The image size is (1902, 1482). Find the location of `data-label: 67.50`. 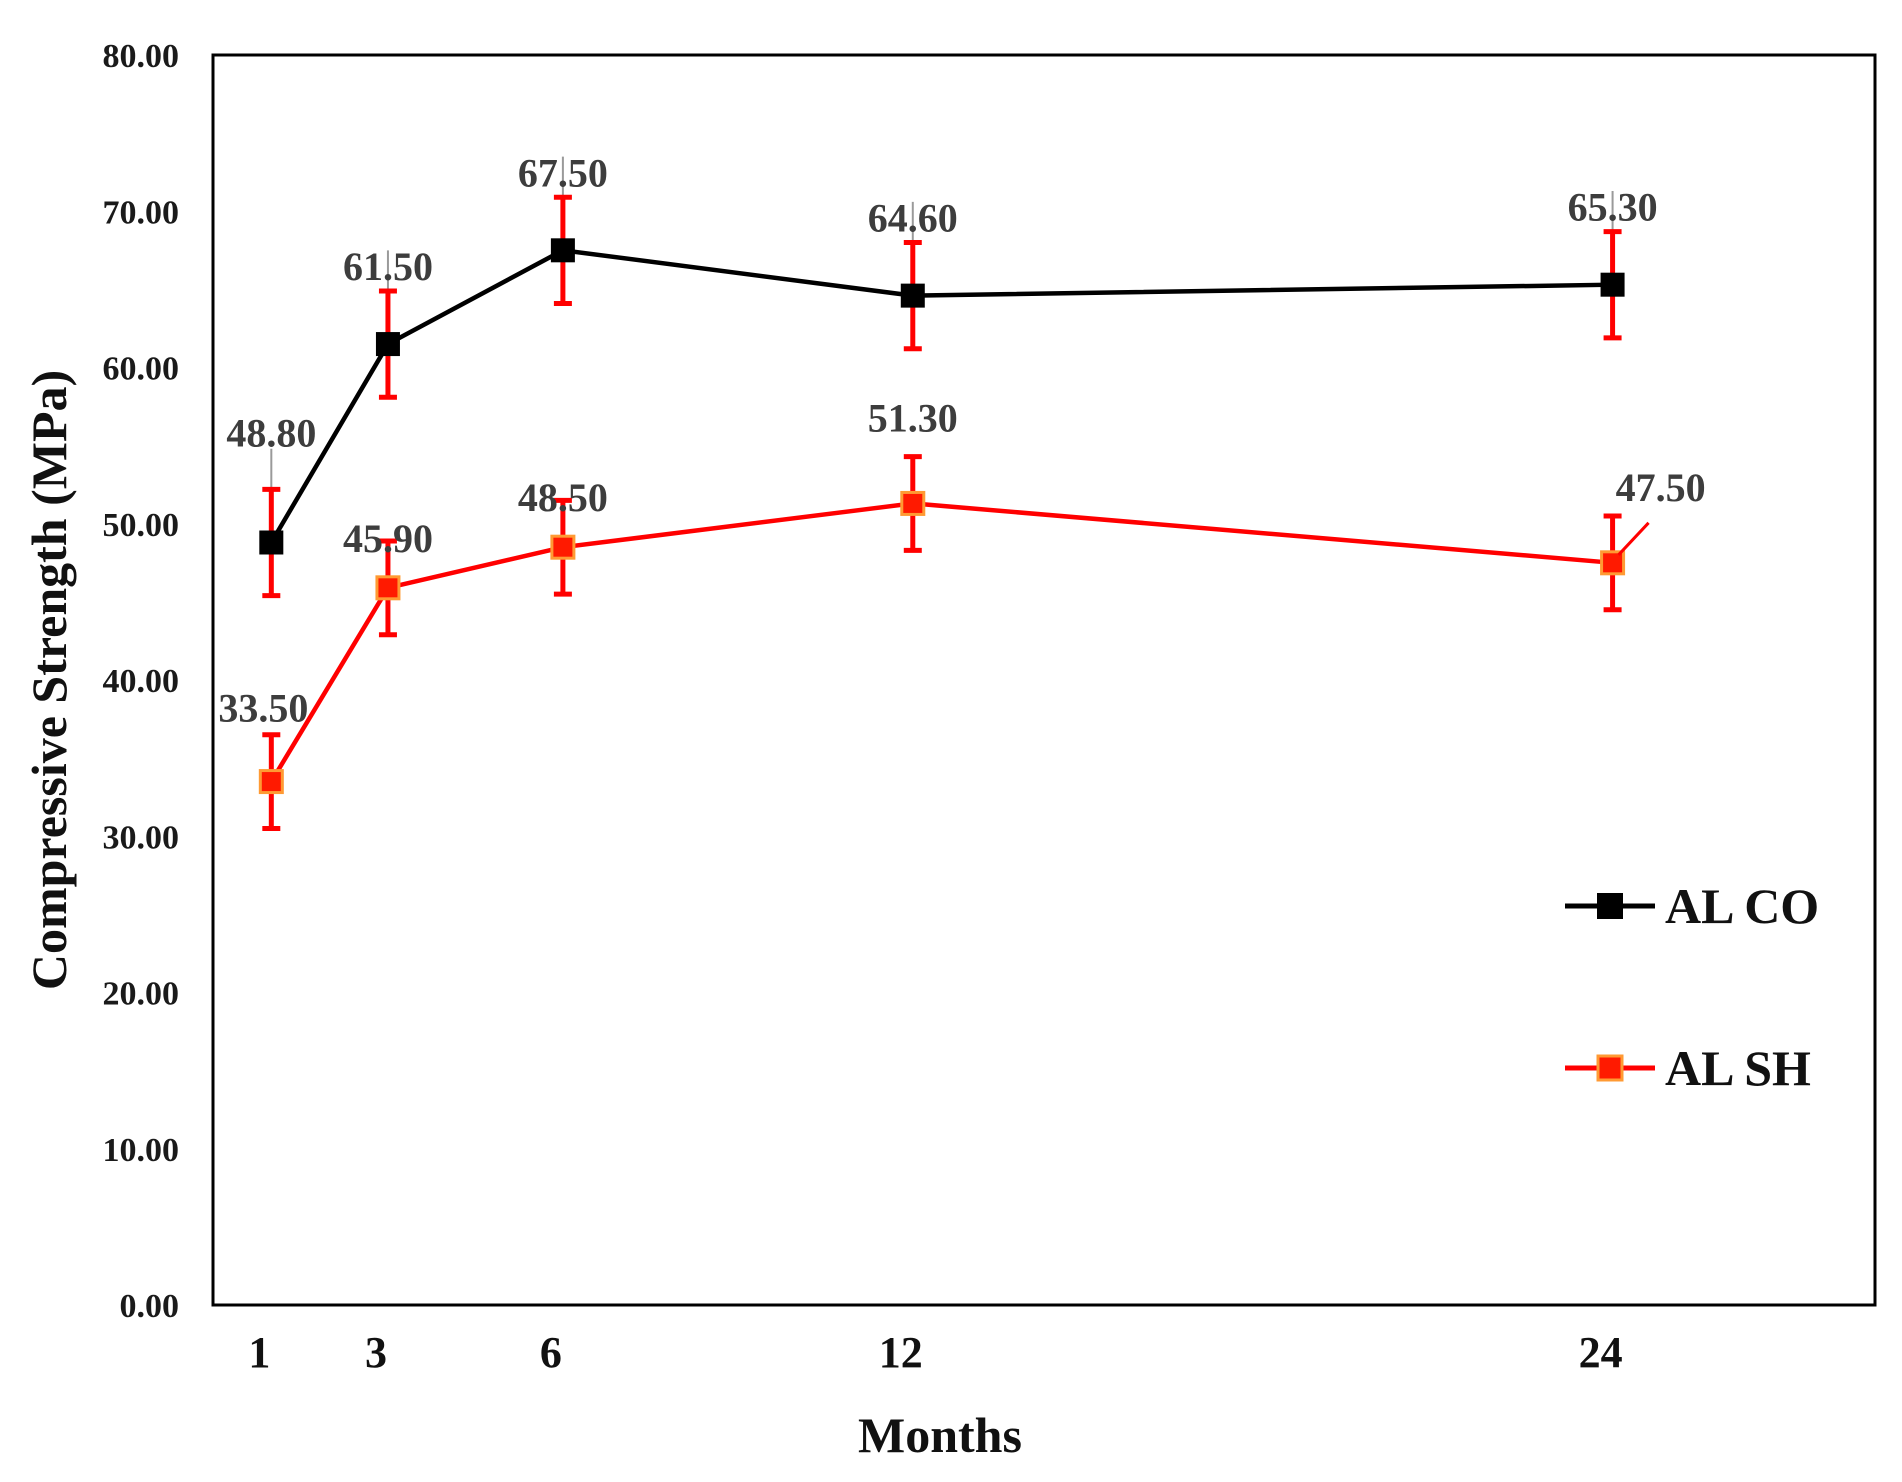

data-label: 67.50 is located at coordinates (563, 172).